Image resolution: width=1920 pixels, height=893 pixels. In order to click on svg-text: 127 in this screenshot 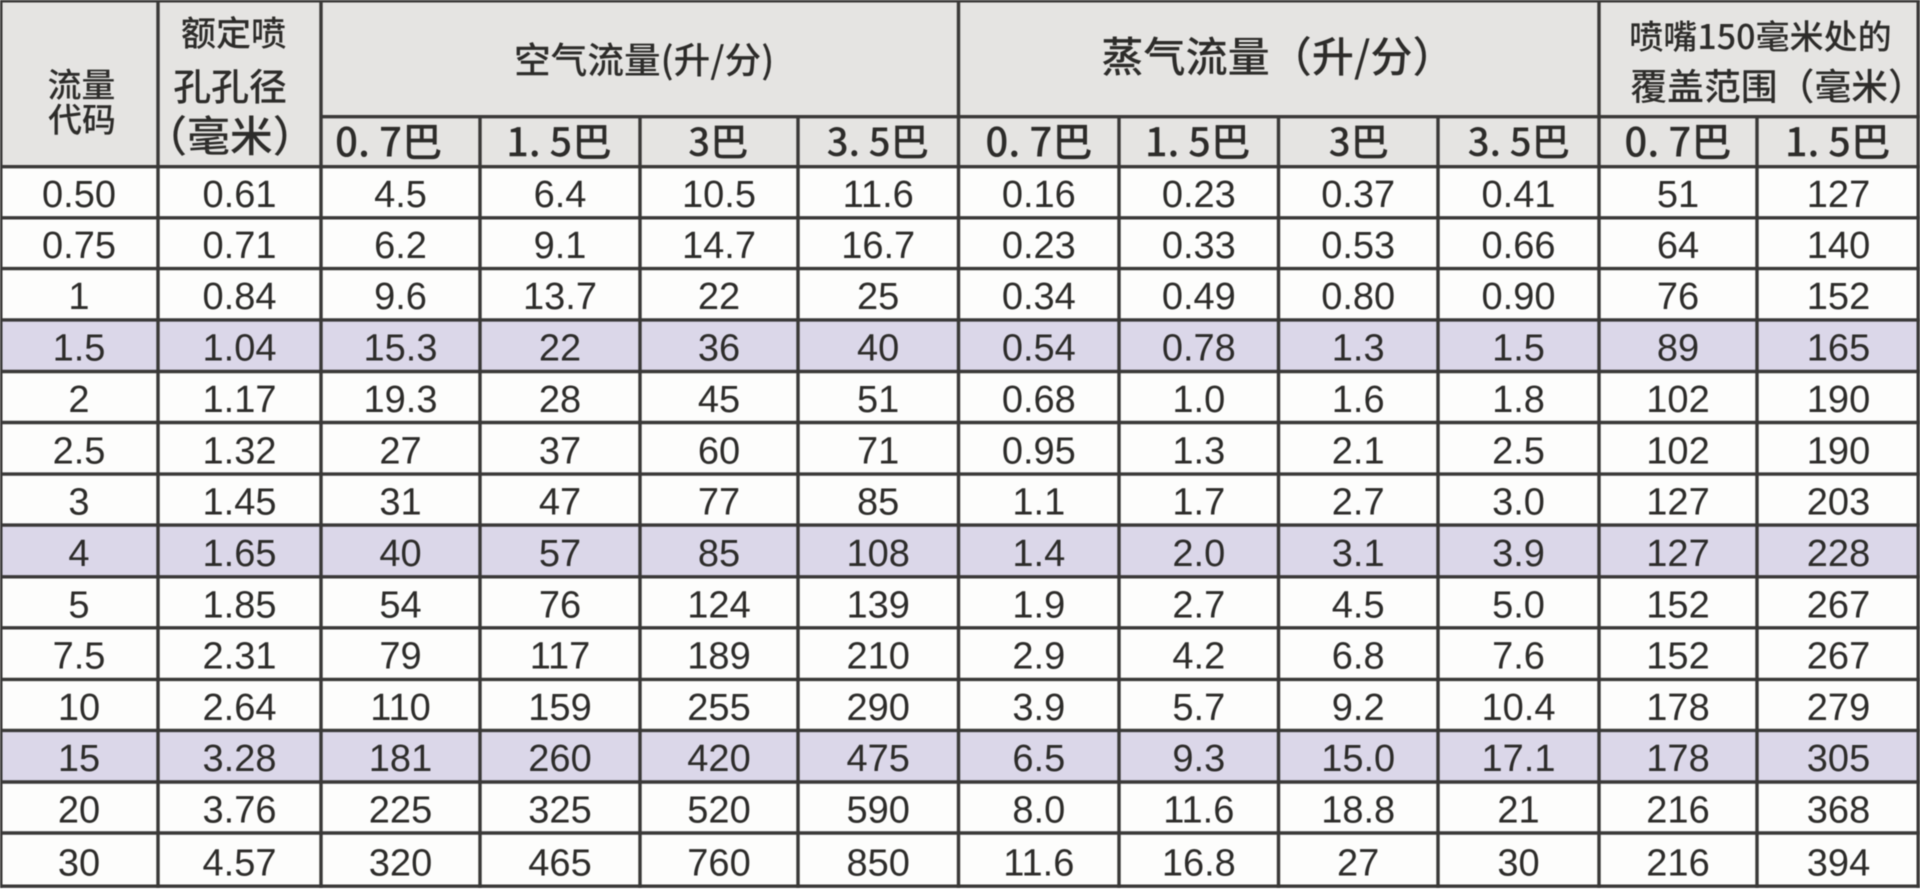, I will do `click(1677, 554)`.